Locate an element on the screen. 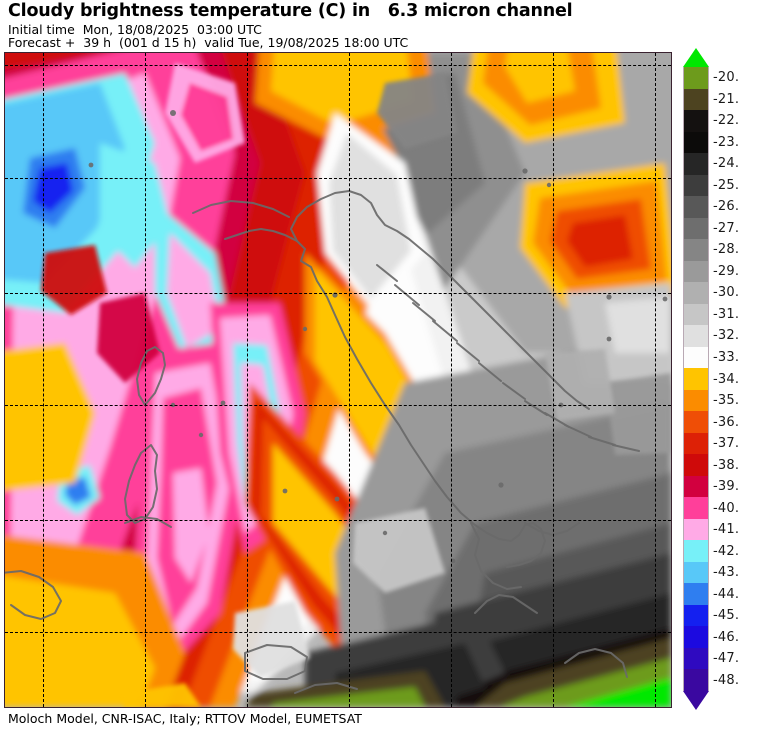 Image resolution: width=760 pixels, height=731 pixels. colorbar-tick-label: -41. is located at coordinates (726, 530).